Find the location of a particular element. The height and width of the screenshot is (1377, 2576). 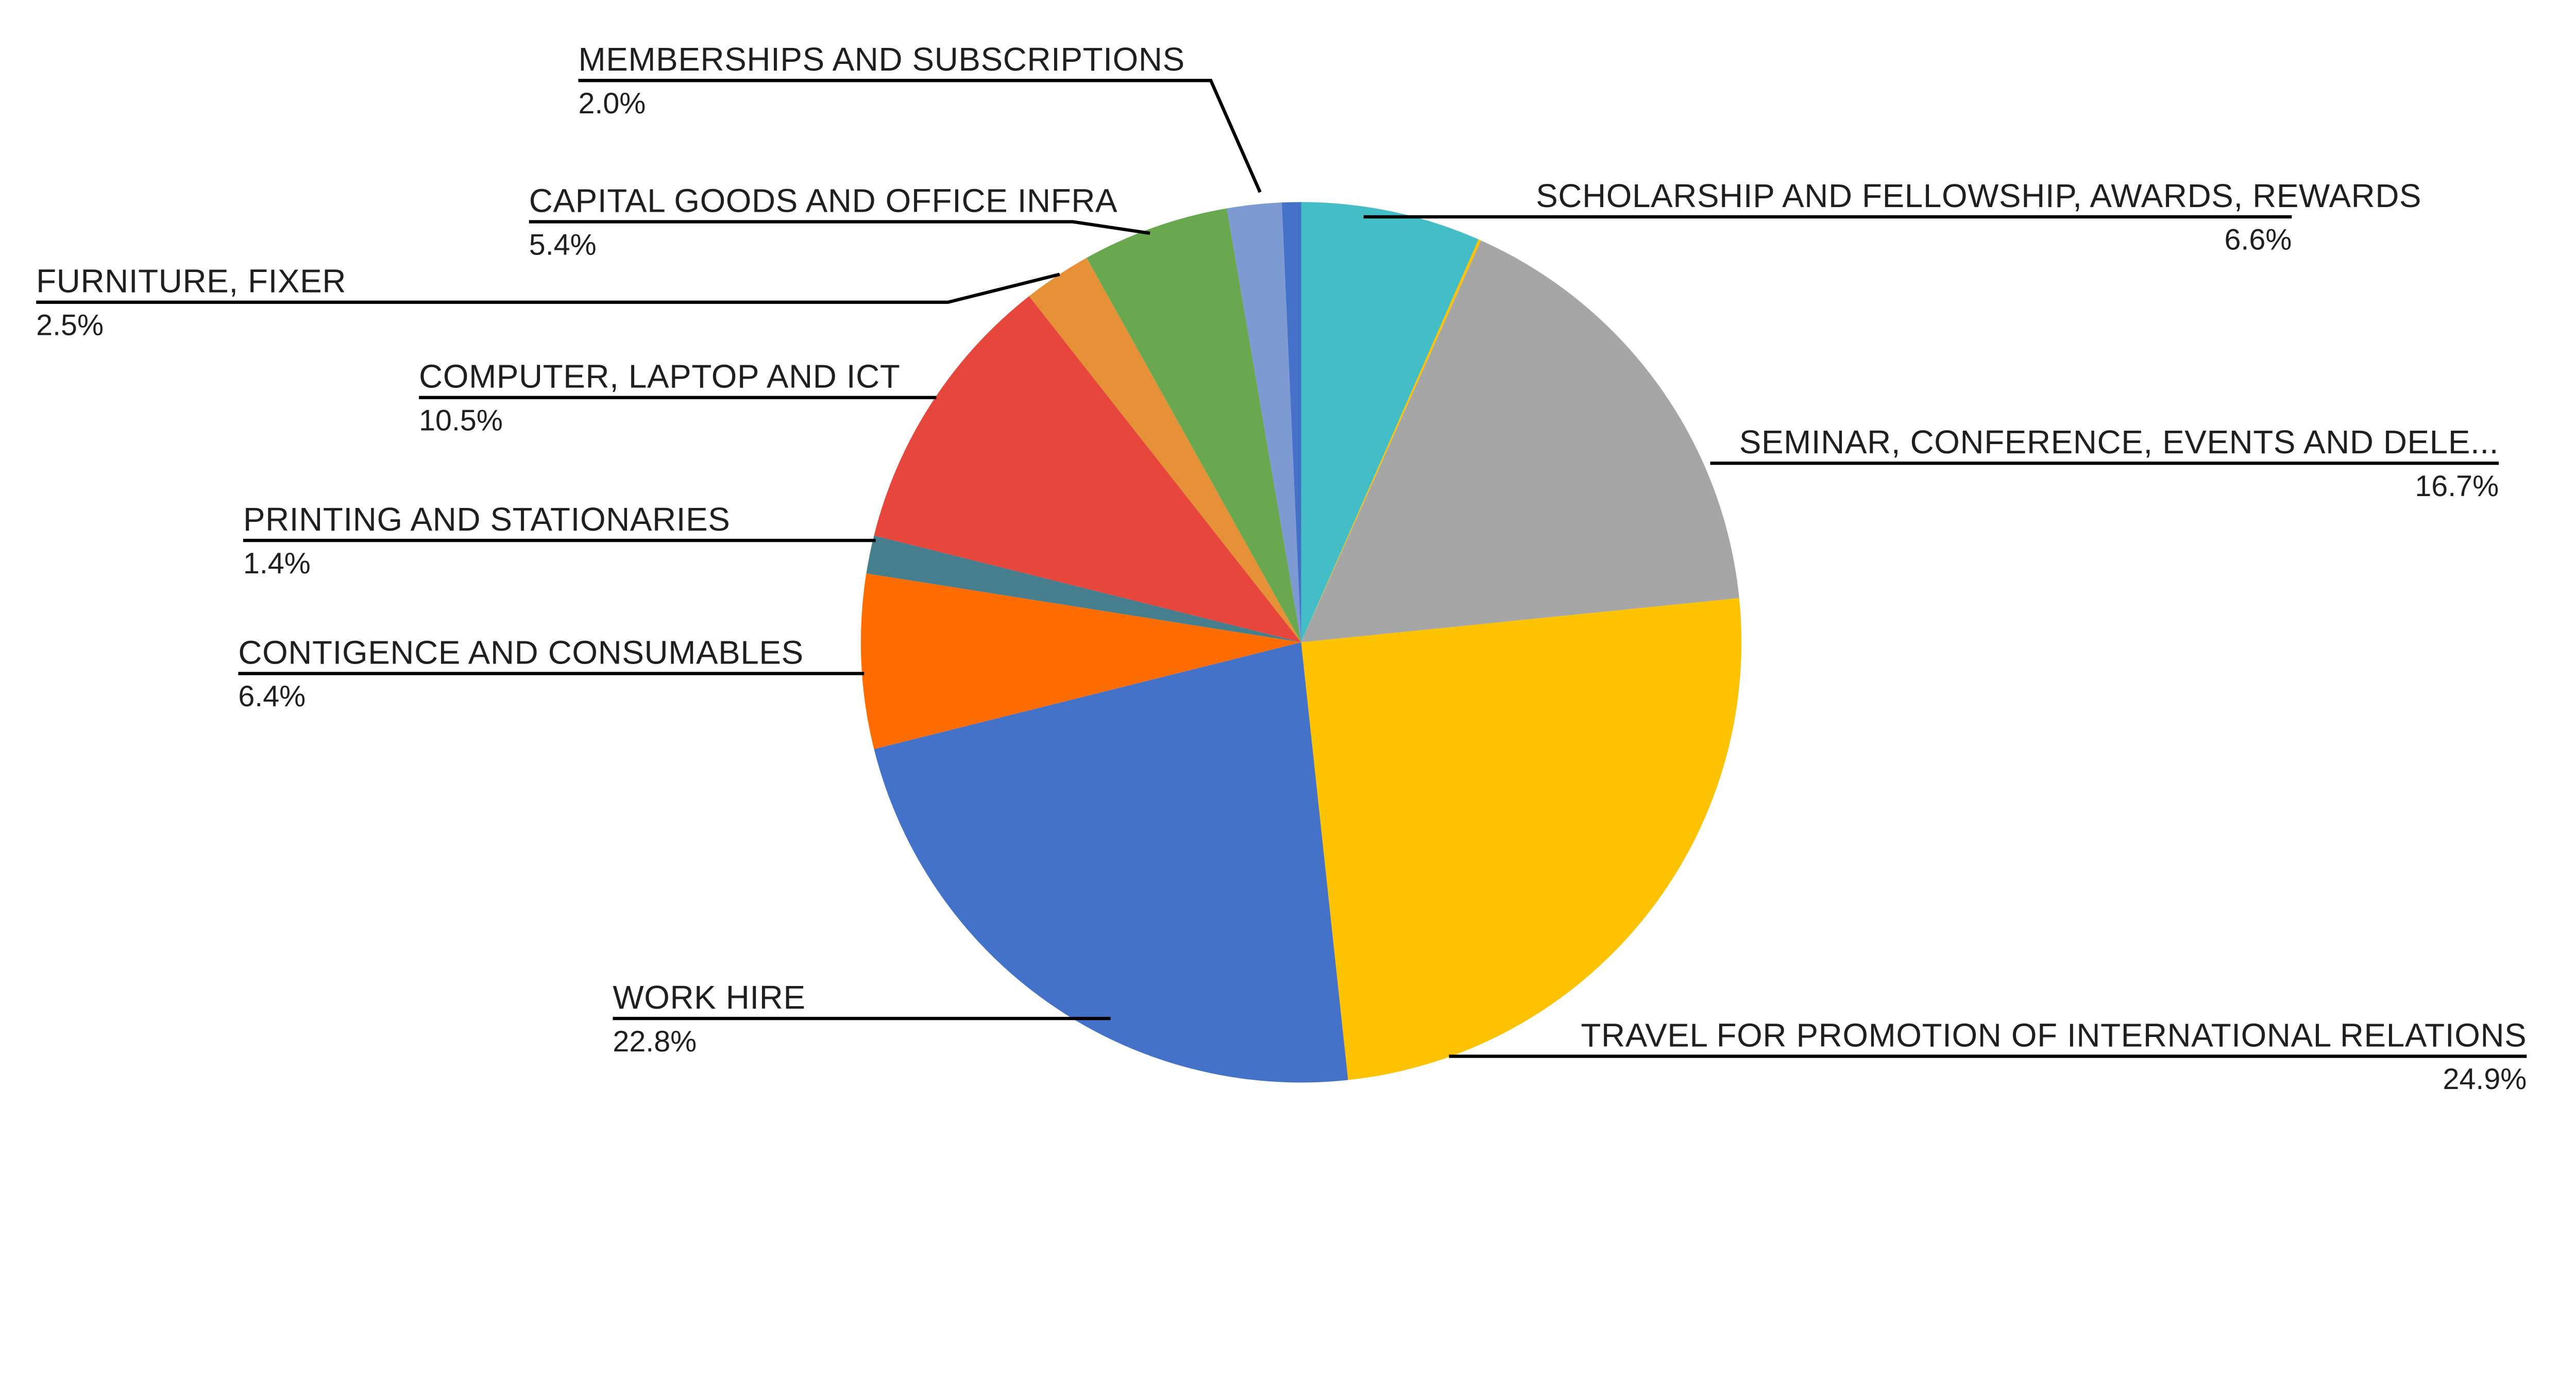

slice-label: CONTIGENCE AND CONSUMABLES is located at coordinates (521, 654).